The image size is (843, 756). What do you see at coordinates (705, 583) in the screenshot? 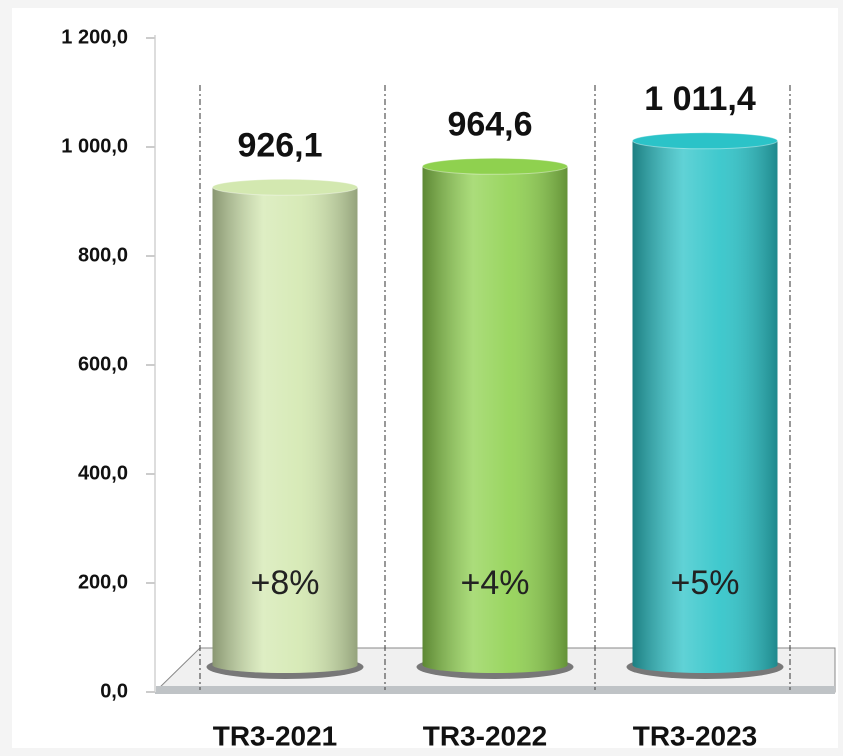
I see `annotation: +5%` at bounding box center [705, 583].